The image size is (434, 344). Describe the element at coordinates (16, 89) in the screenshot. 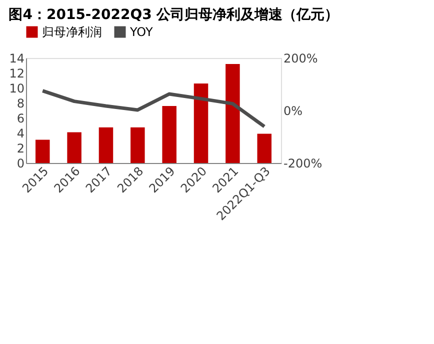

I see `y-tick-label: 10` at that location.